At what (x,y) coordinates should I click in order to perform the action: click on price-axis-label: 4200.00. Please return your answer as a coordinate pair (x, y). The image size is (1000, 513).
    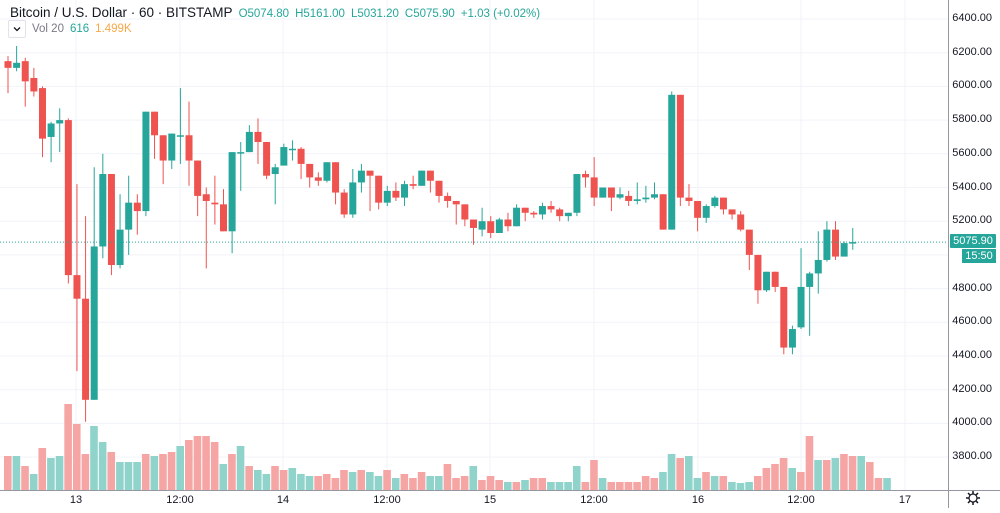
    Looking at the image, I should click on (972, 388).